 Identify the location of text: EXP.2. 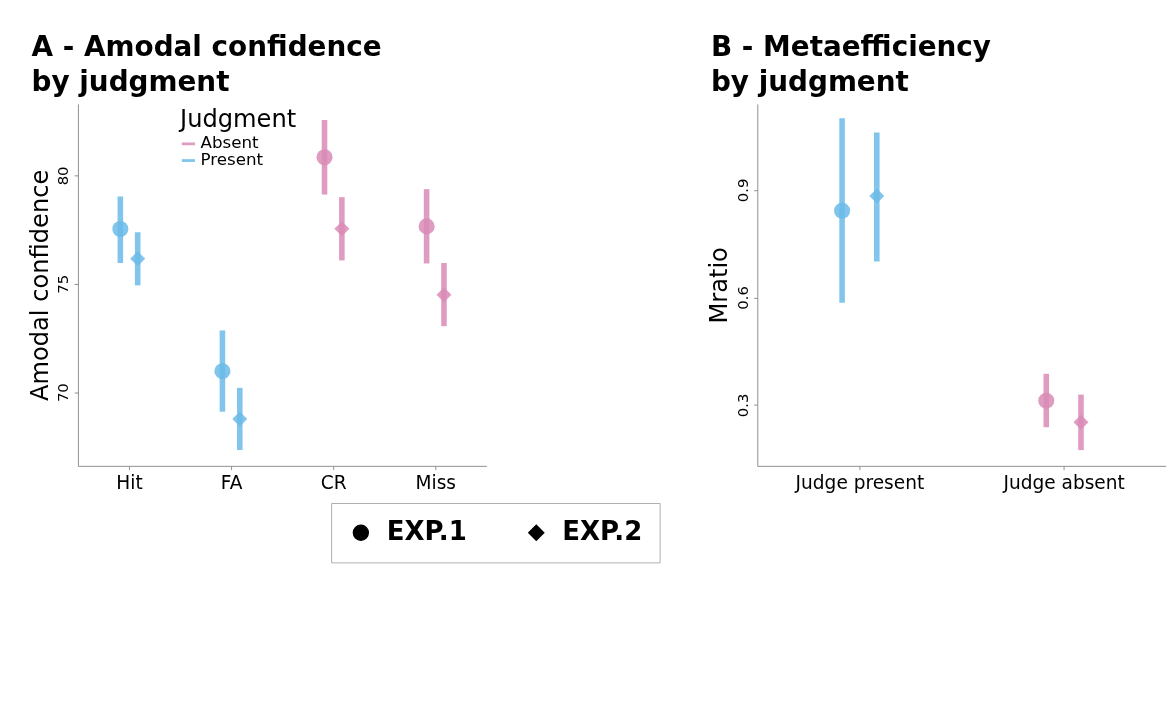
(602, 531).